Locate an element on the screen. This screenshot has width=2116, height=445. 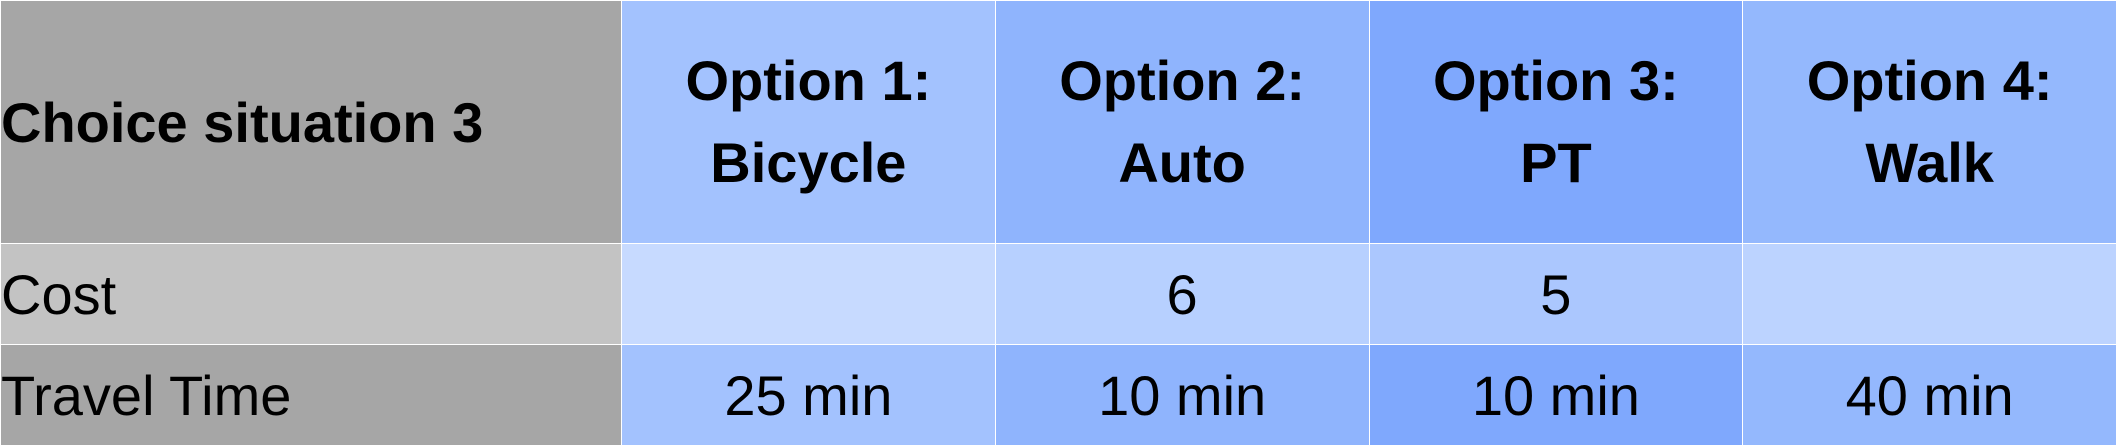
cost-label: Cost is located at coordinates (311, 294).